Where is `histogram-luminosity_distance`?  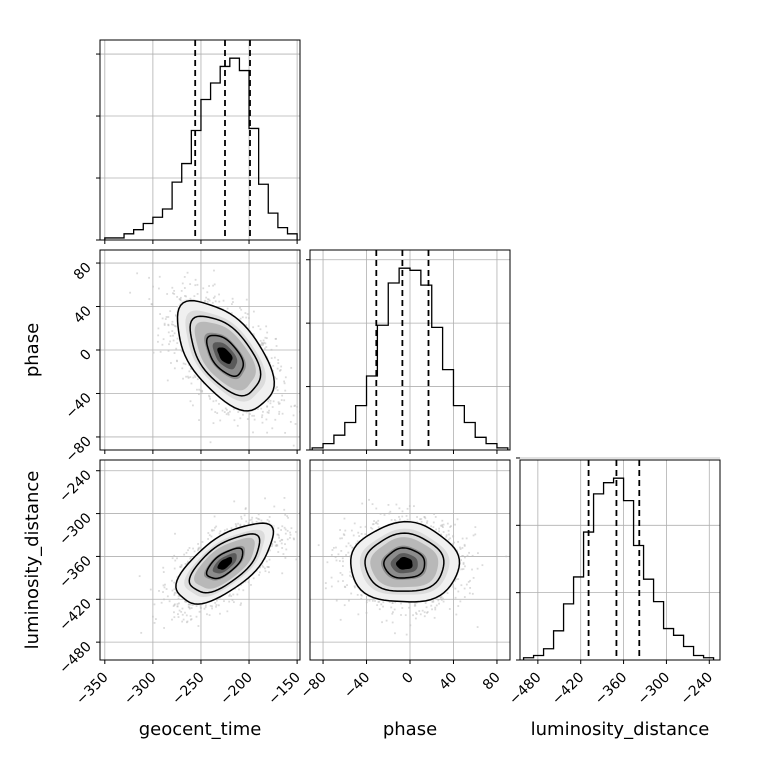
histogram-luminosity_distance is located at coordinates (619, 569).